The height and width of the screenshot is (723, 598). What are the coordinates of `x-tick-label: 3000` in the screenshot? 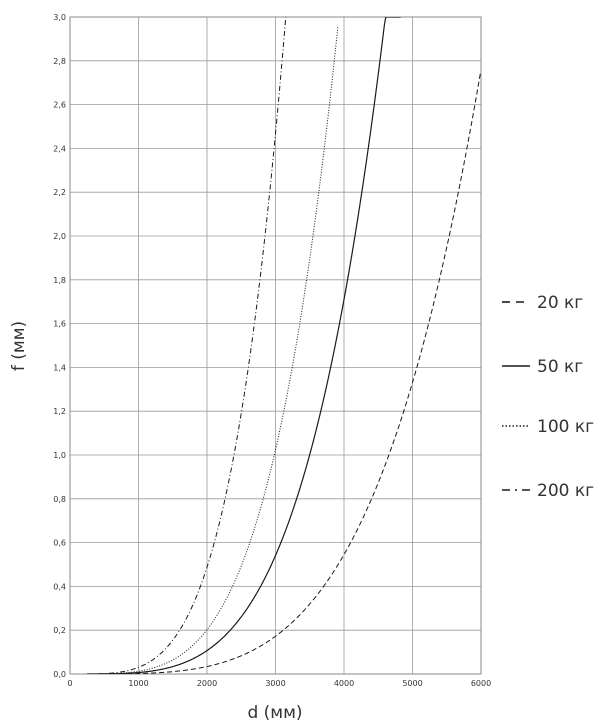 It's located at (275, 683).